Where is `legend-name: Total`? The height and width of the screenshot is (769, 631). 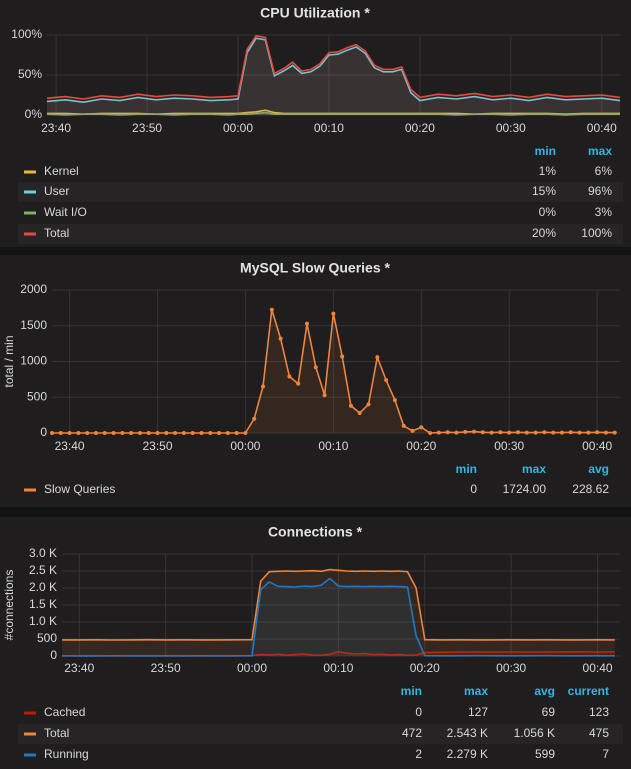 legend-name: Total is located at coordinates (56, 233).